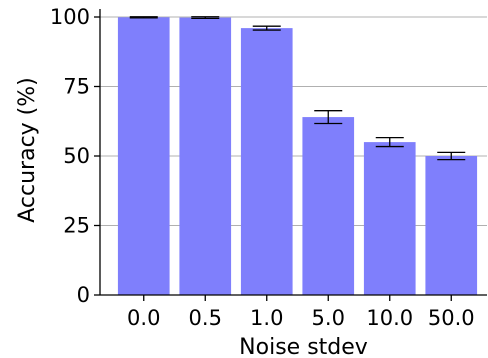 This screenshot has height=358, width=488. What do you see at coordinates (27, 150) in the screenshot?
I see `y-axis-title: Accuracy (%)` at bounding box center [27, 150].